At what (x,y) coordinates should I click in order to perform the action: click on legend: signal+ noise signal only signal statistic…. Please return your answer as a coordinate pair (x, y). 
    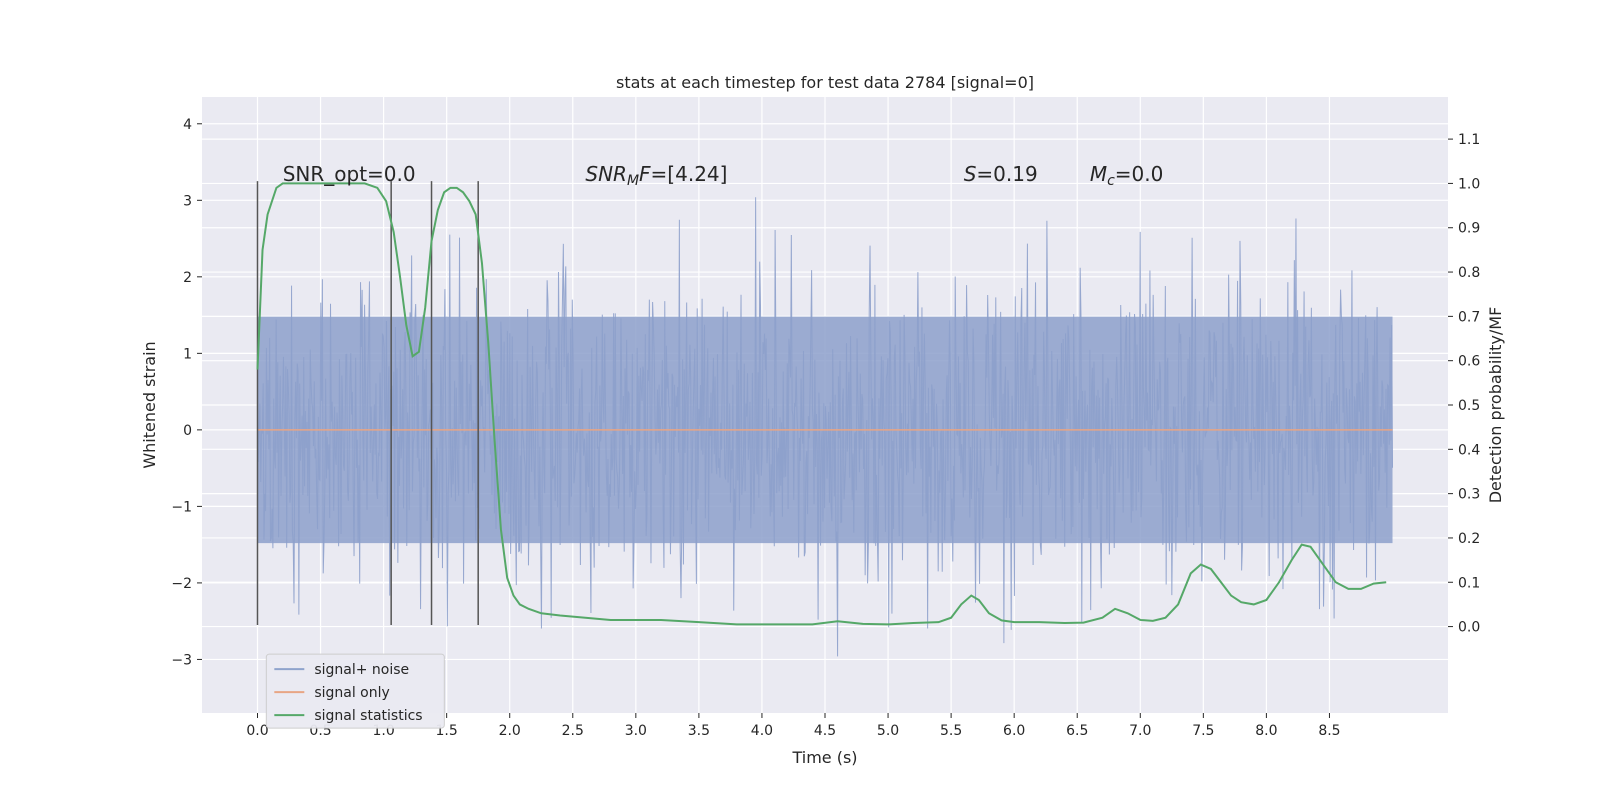
    Looking at the image, I should click on (355, 691).